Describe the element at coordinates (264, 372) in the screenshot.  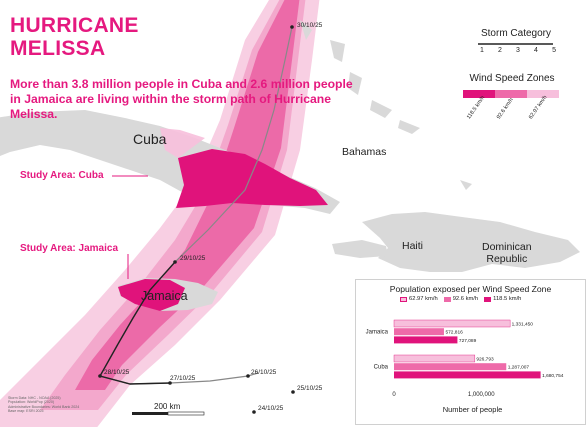
I see `track-date-26-10: 26/10/25` at that location.